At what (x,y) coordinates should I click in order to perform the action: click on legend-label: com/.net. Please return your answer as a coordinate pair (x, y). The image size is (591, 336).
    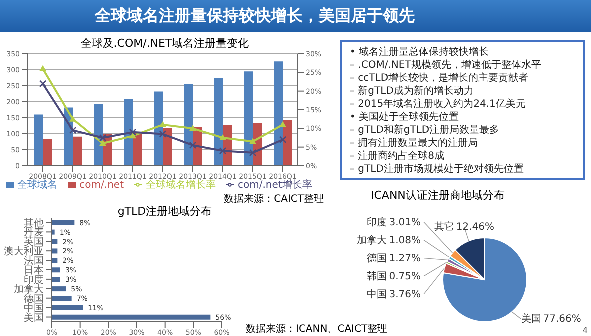
    Looking at the image, I should click on (102, 185).